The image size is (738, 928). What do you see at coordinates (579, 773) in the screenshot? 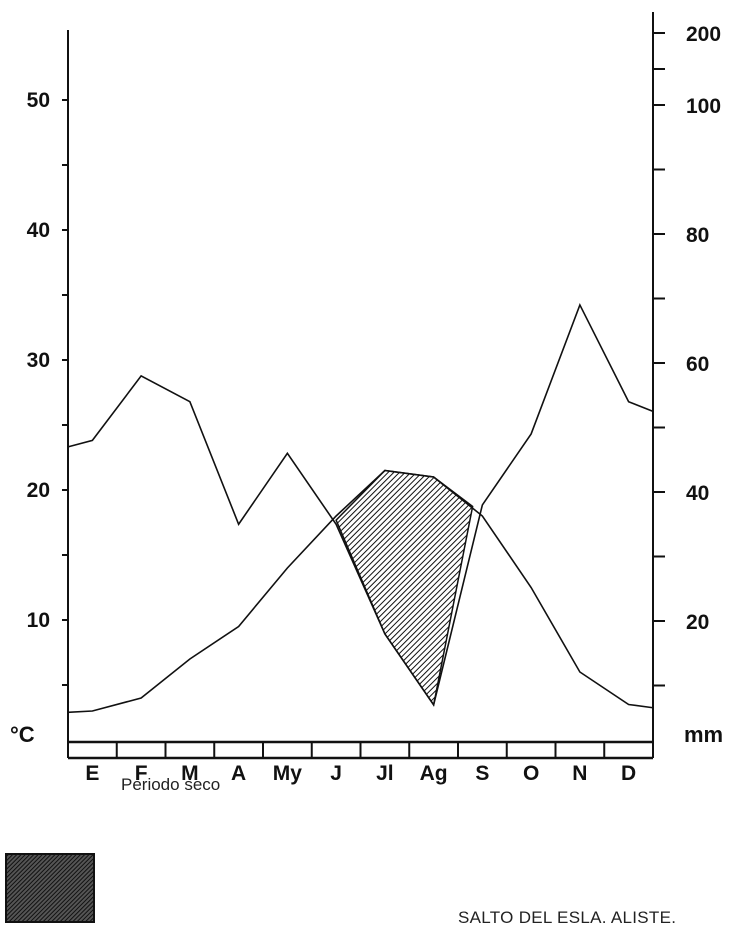
I see `month-label: N` at bounding box center [579, 773].